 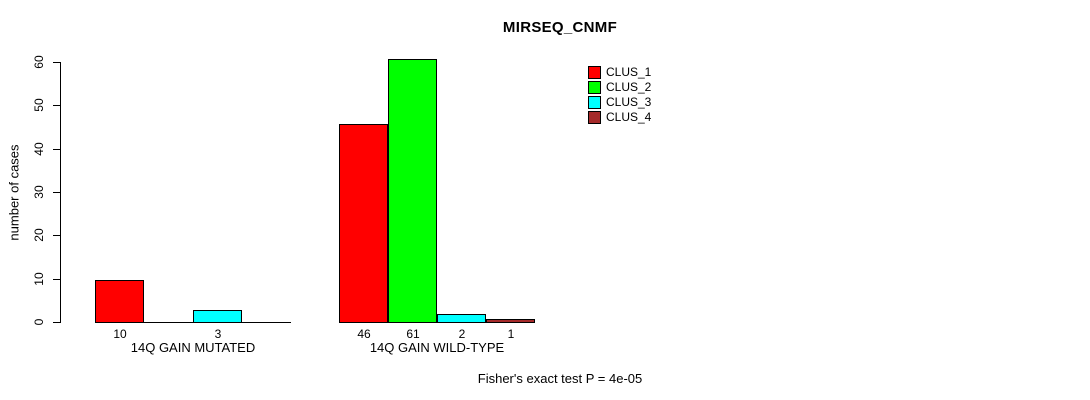 I want to click on y-tick-label: 50, so click(x=39, y=105).